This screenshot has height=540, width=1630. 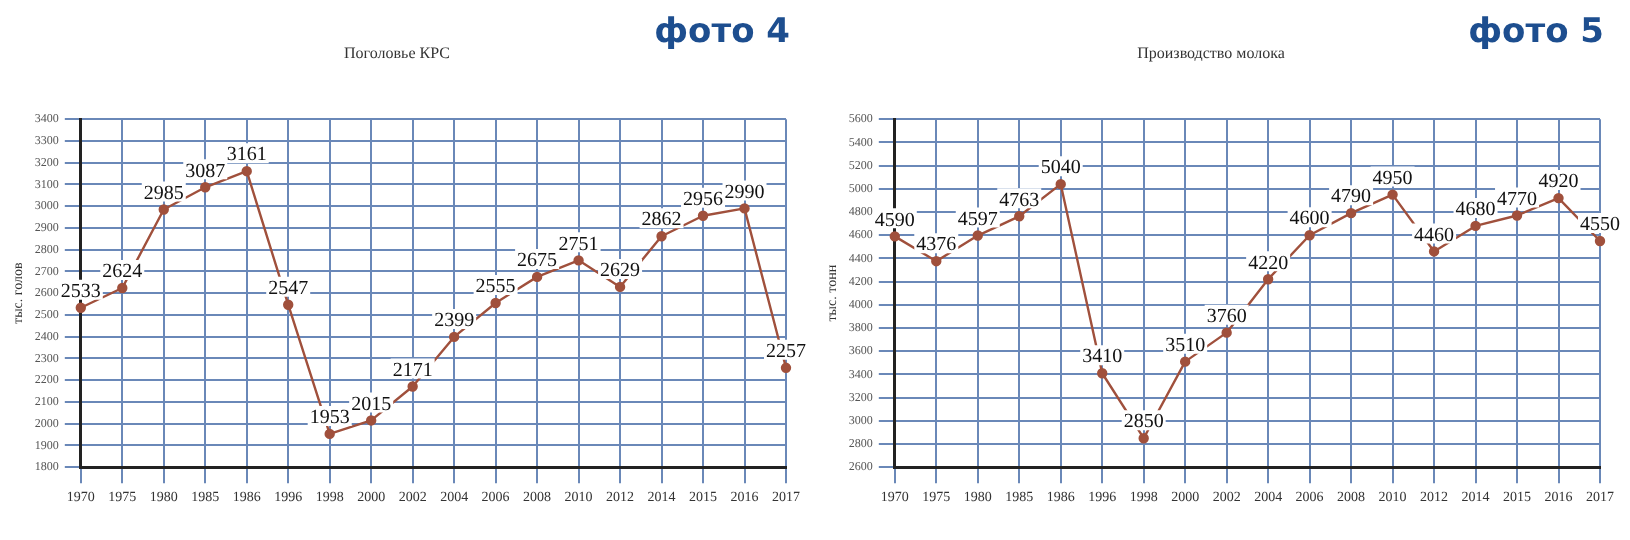 I want to click on data-label: 2624, so click(x=122, y=272).